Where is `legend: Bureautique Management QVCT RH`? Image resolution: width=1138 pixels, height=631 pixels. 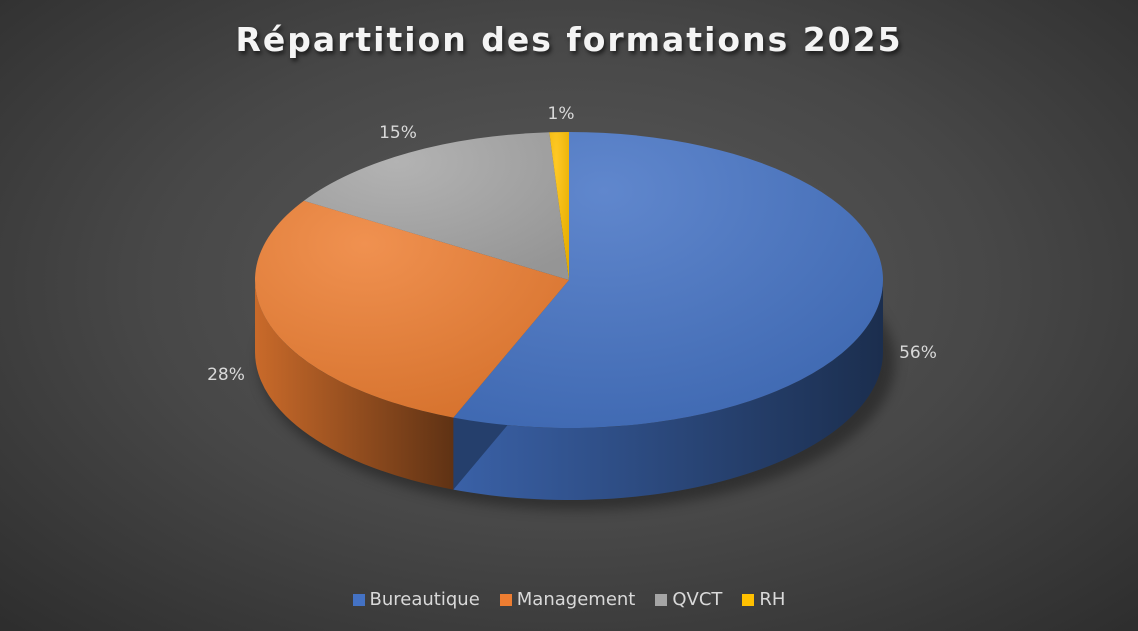 legend: Bureautique Management QVCT RH is located at coordinates (569, 599).